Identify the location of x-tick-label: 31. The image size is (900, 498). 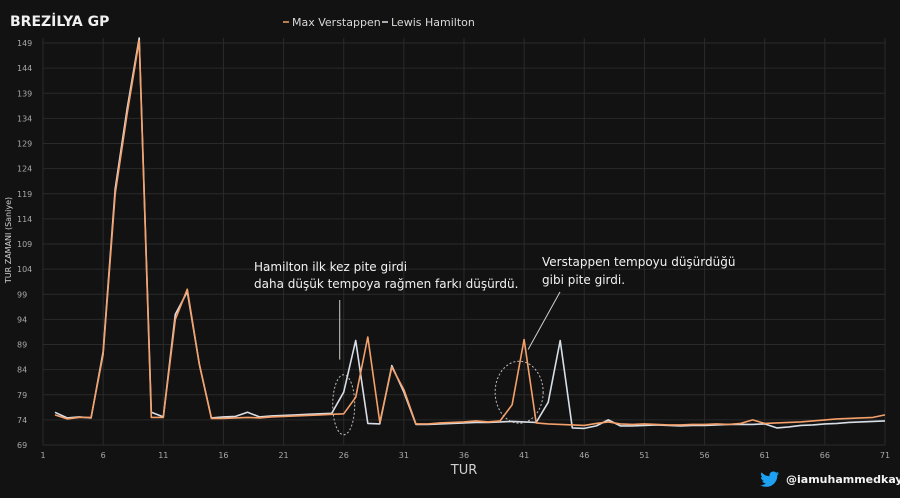
(404, 455).